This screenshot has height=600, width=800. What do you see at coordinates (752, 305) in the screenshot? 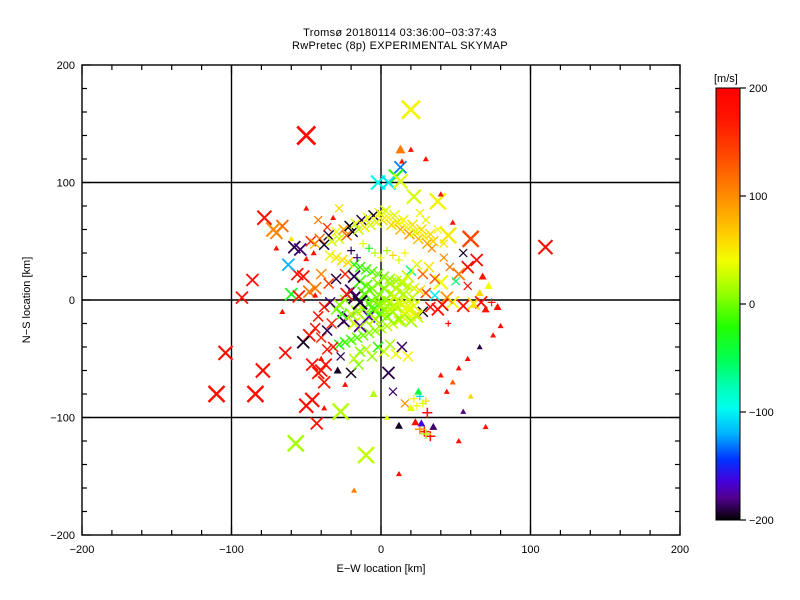
I see `colorbar-tick-label: 0` at bounding box center [752, 305].